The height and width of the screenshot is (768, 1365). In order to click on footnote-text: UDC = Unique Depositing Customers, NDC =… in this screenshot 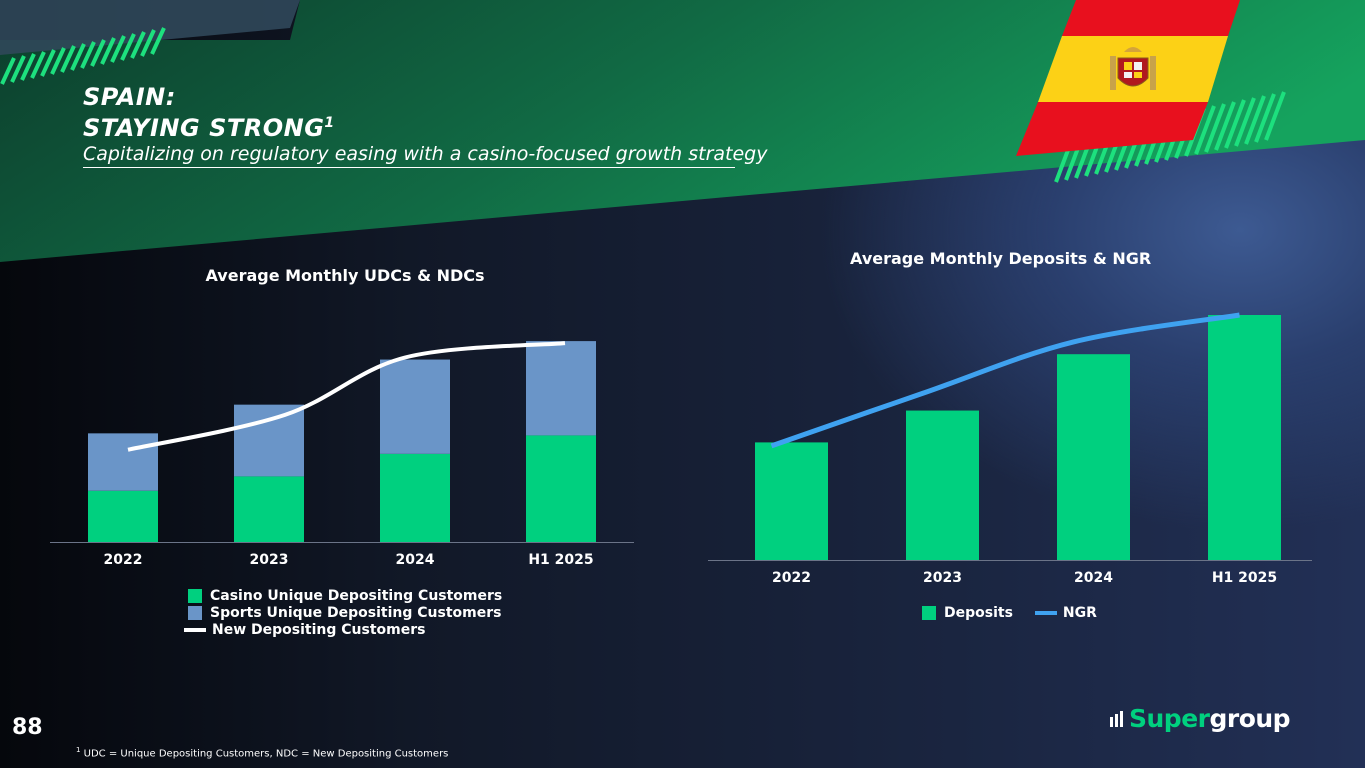, I will do `click(264, 754)`.